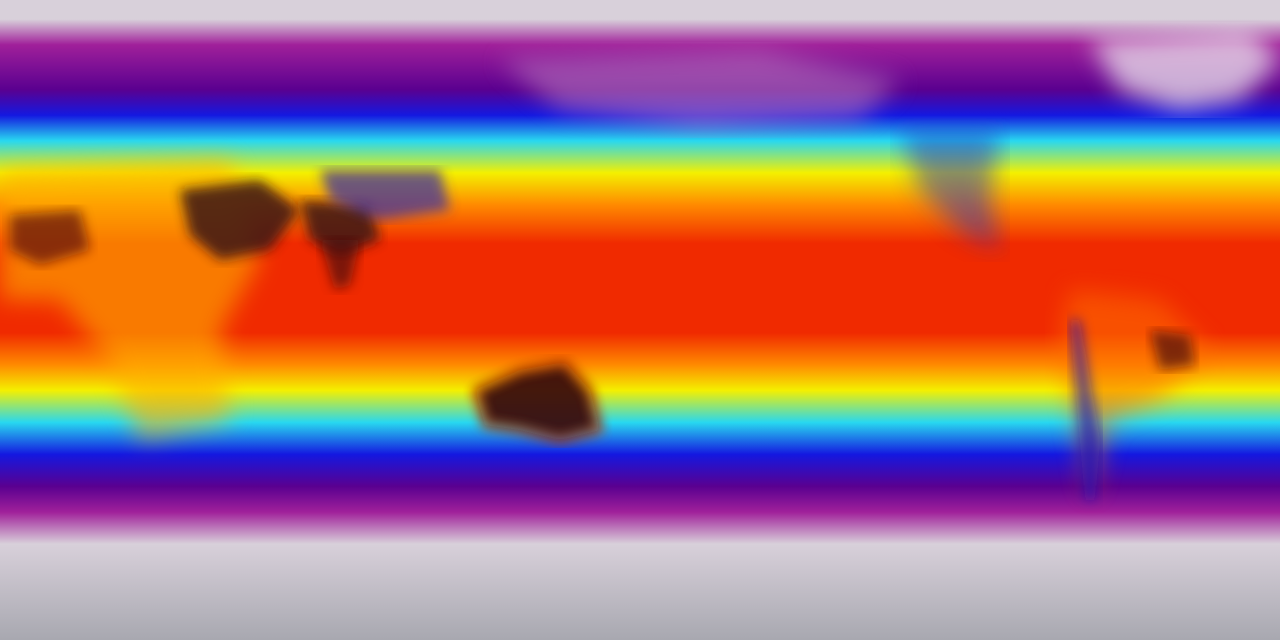 The height and width of the screenshot is (640, 1280). I want to click on india-hot, so click(340, 265).